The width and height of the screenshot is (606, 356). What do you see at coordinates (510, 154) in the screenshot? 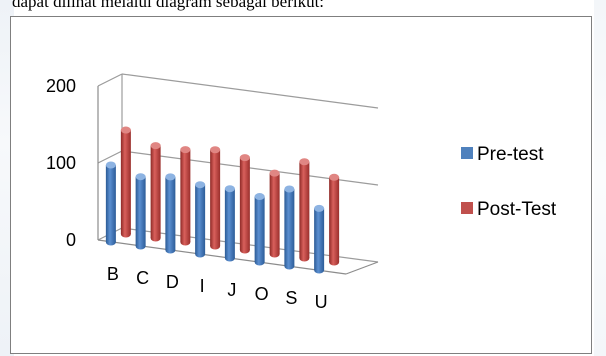
I see `legend-label: Pre-test` at bounding box center [510, 154].